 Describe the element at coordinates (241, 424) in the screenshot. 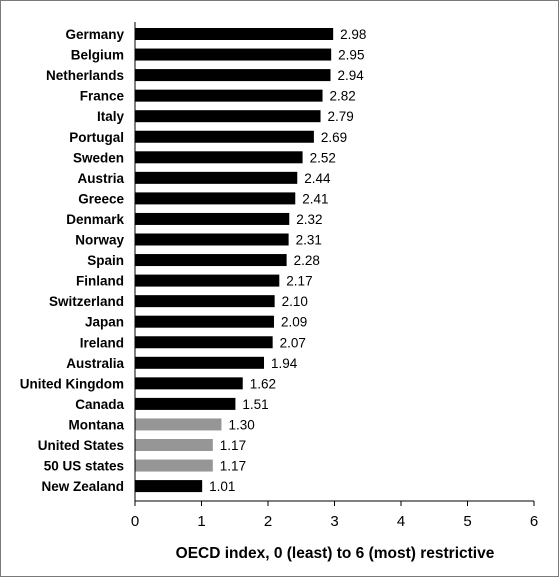

I see `value-label-montana: 1.30` at that location.